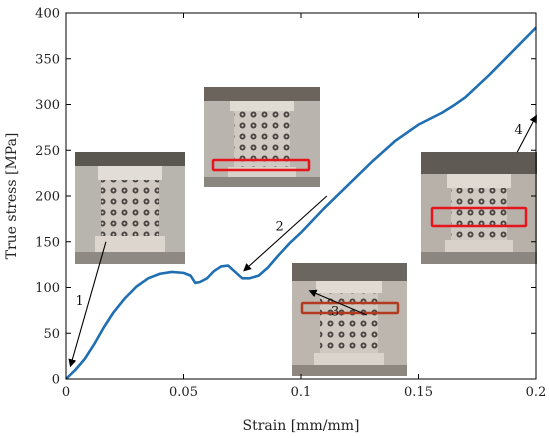 The width and height of the screenshot is (550, 438). I want to click on y-tick-label: 100, so click(47, 288).